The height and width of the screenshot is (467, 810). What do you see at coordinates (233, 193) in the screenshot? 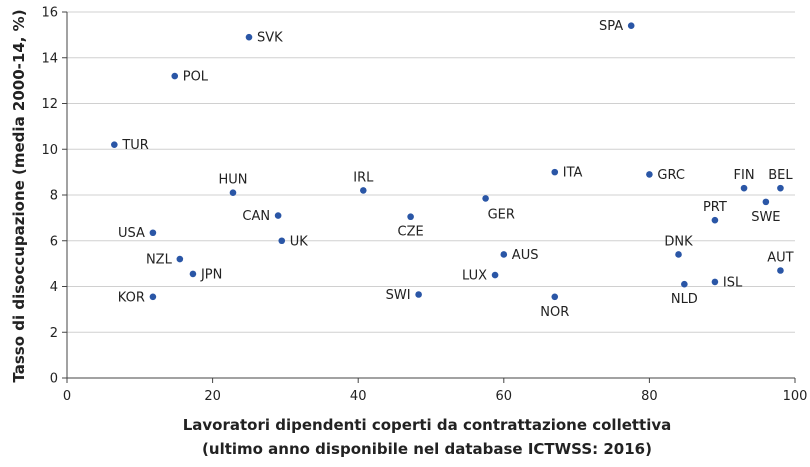
I see `point-hun` at bounding box center [233, 193].